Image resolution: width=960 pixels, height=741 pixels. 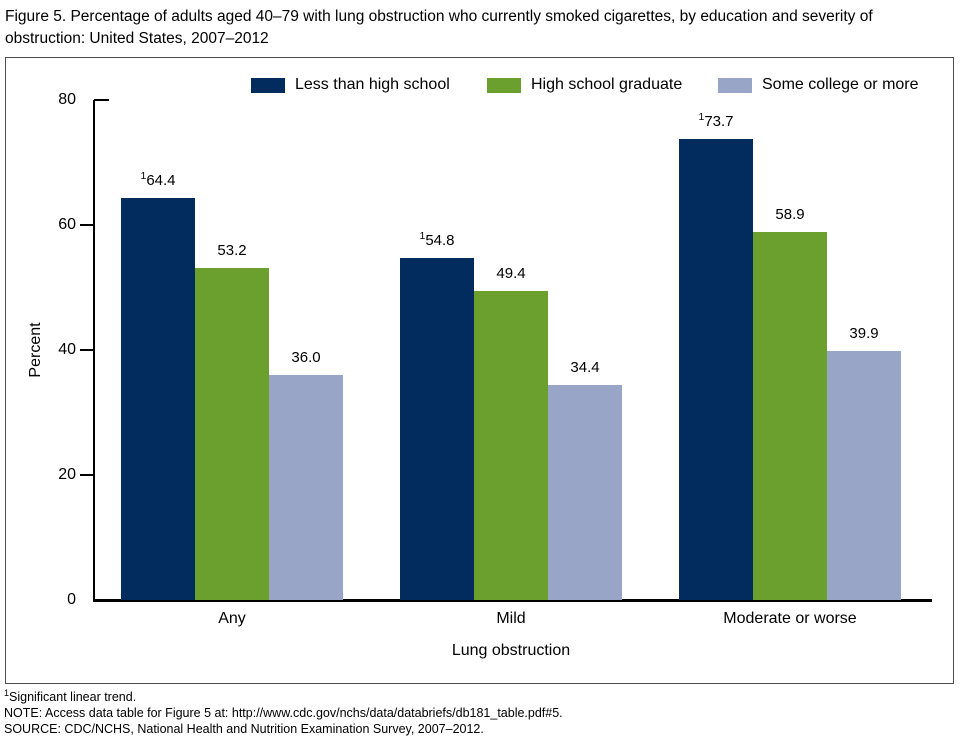 I want to click on legend-item-3: Some college or more, so click(x=818, y=85).